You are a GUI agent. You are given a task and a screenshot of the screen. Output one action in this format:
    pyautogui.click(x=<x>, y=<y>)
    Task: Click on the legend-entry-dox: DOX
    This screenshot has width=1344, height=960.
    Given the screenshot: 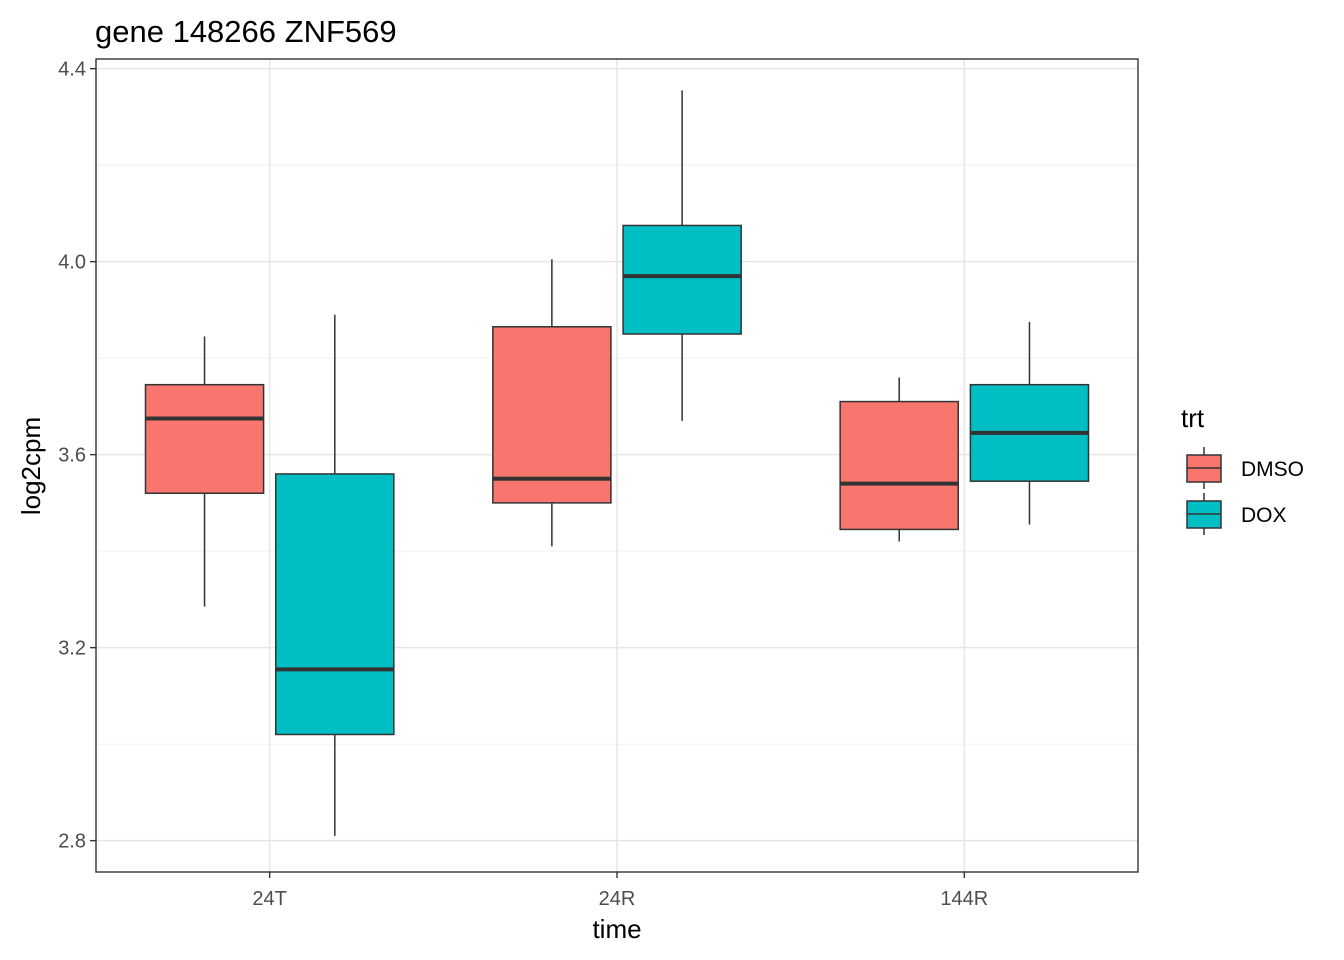 What is the action you would take?
    pyautogui.click(x=1236, y=514)
    